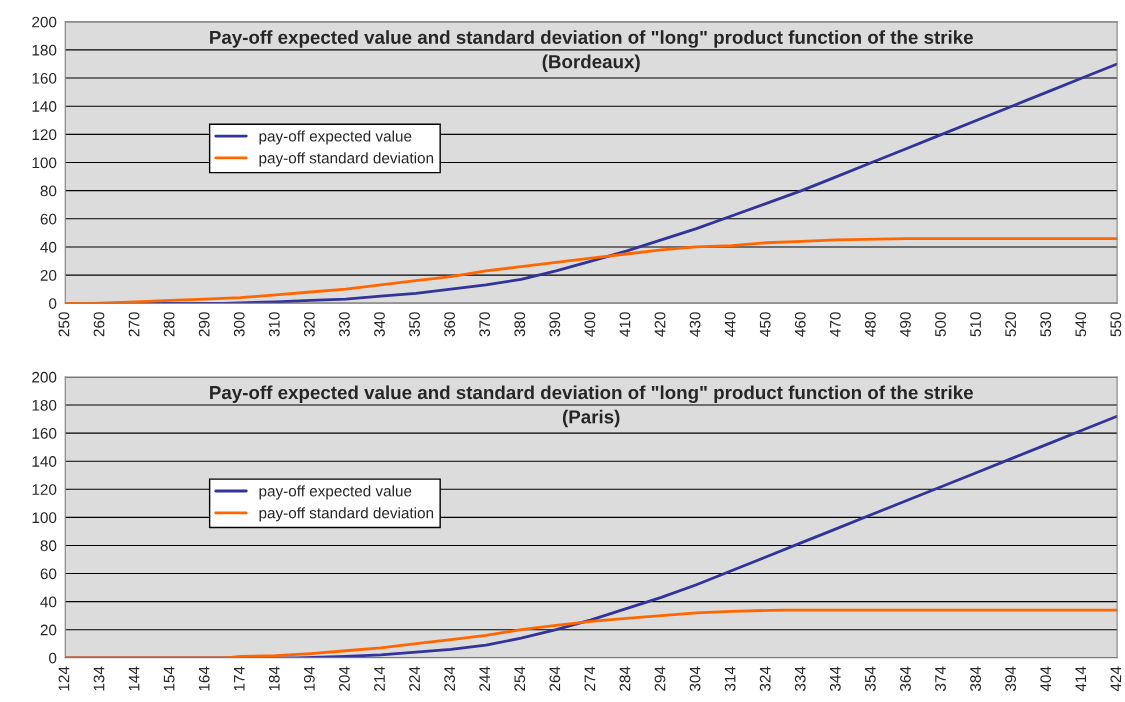 The image size is (1125, 702). What do you see at coordinates (520, 324) in the screenshot?
I see `x-tick-label: 380` at bounding box center [520, 324].